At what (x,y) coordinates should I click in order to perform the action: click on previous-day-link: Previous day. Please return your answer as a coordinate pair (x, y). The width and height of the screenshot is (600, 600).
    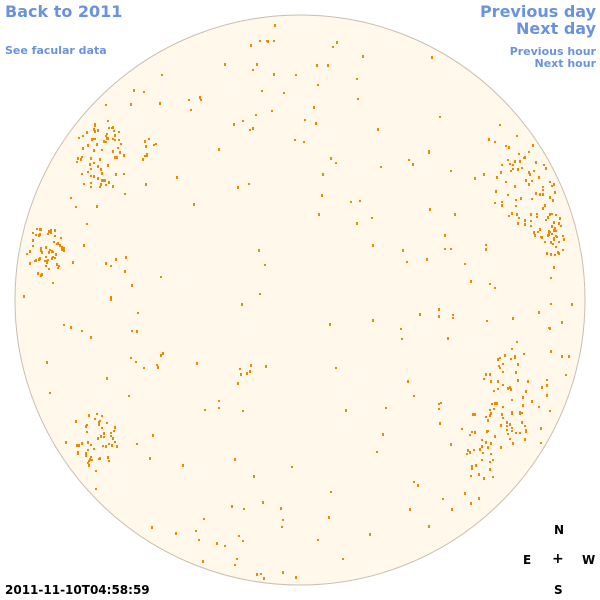
    Looking at the image, I should click on (537, 11).